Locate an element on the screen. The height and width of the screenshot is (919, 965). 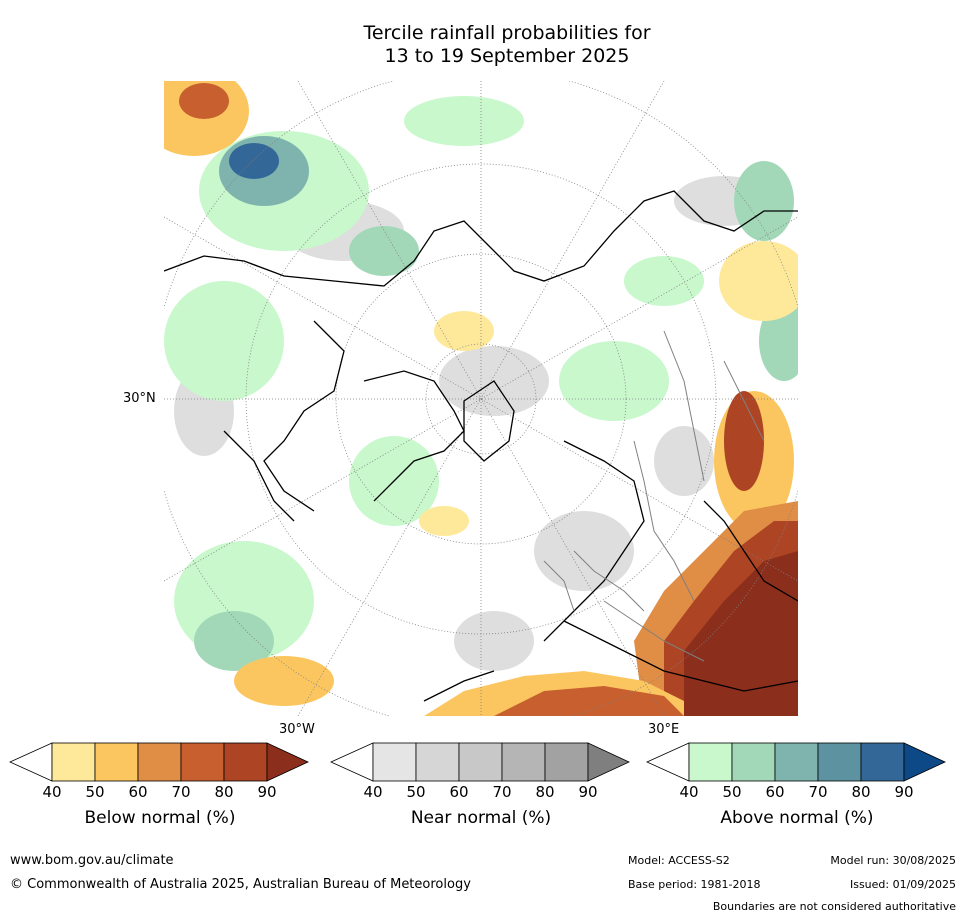
colorbar-below-normal is located at coordinates (159, 762).